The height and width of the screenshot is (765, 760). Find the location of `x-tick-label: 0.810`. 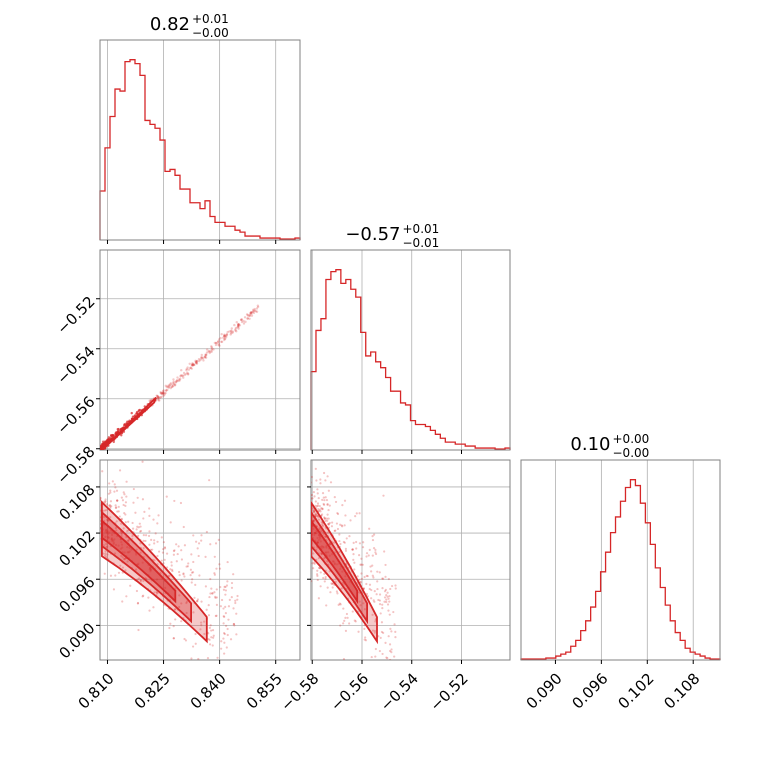

x-tick-label: 0.810 is located at coordinates (96, 691).